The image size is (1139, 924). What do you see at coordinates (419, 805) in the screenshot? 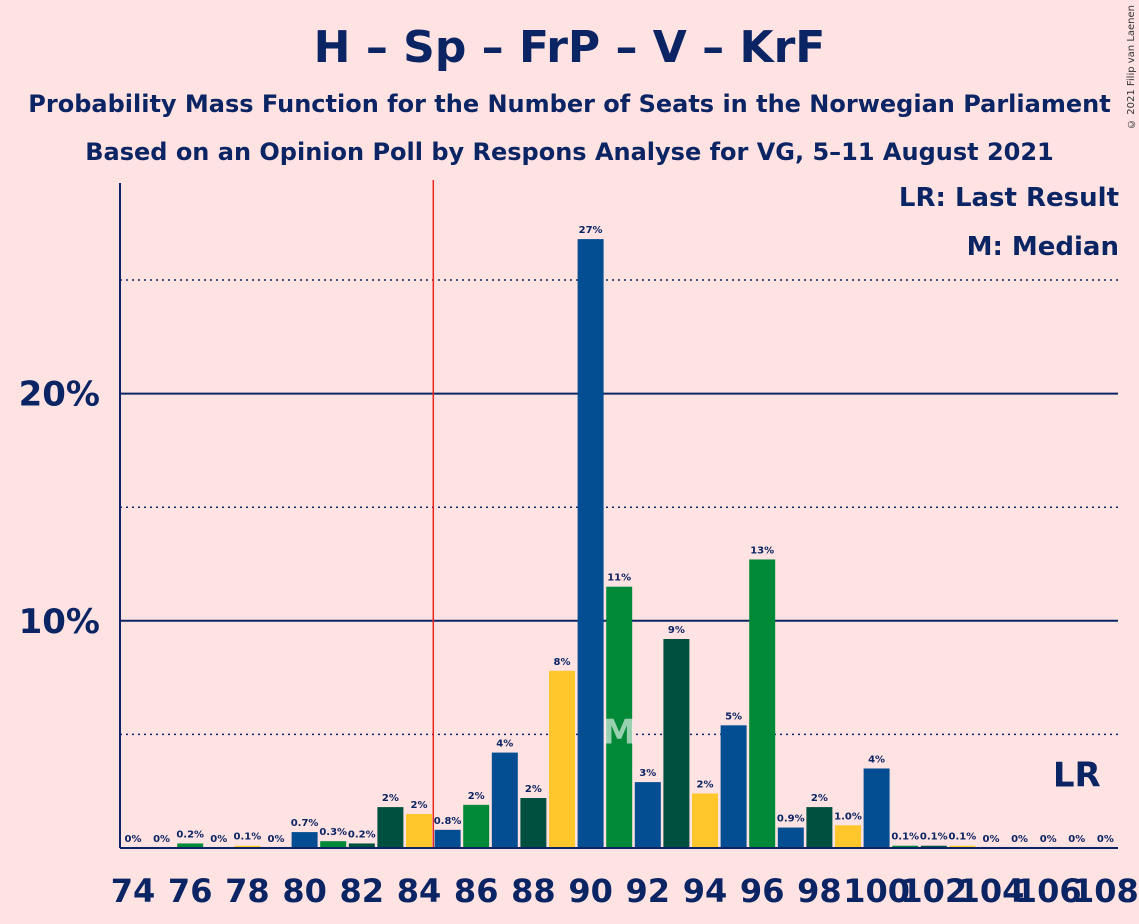
I see `bar-label-seat-84: 2%` at bounding box center [419, 805].